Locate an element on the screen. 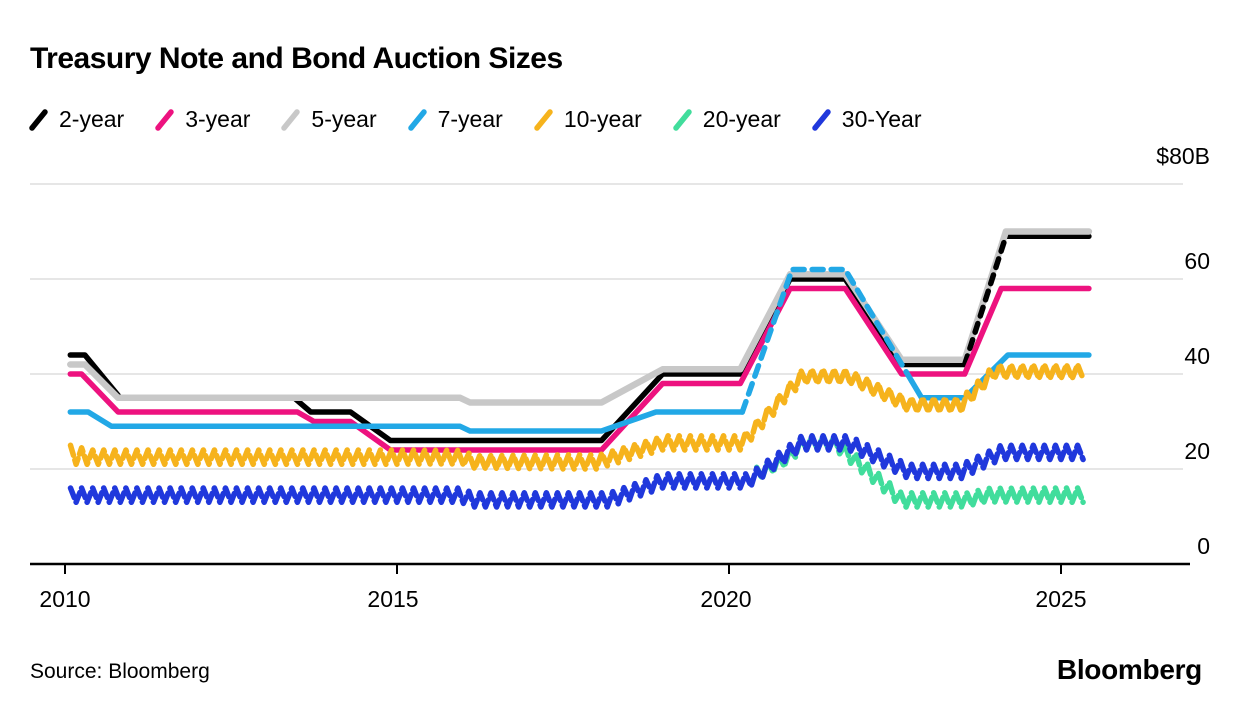 The width and height of the screenshot is (1240, 714). series-7-year-line is located at coordinates (406, 421).